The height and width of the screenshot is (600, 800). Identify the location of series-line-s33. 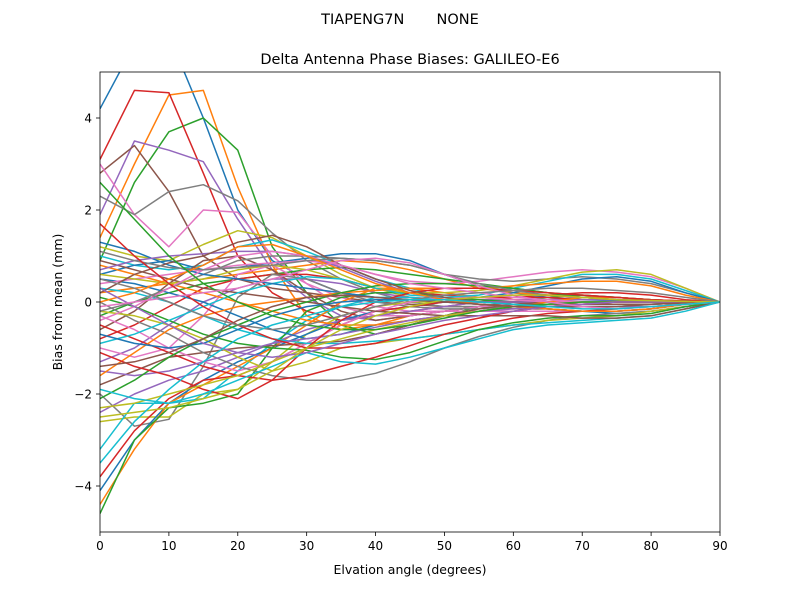
(410, 328).